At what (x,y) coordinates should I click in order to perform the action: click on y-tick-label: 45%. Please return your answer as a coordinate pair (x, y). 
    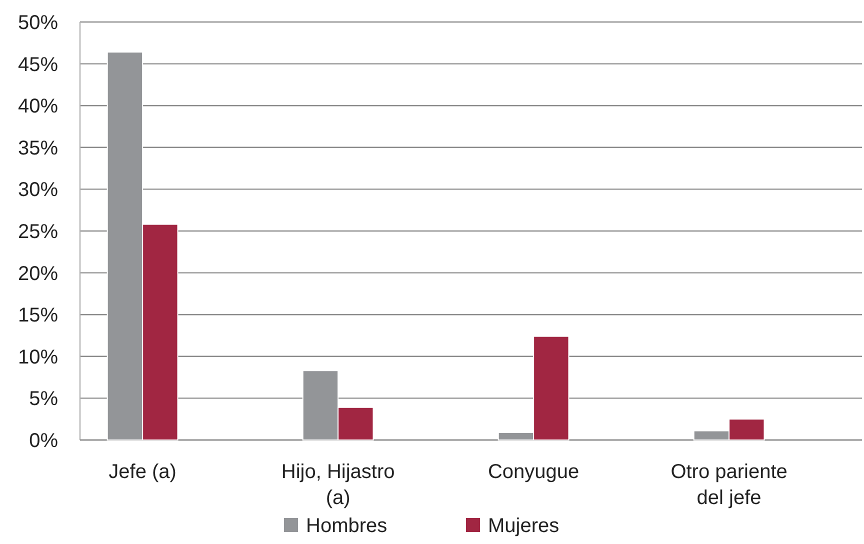
    Looking at the image, I should click on (38, 65).